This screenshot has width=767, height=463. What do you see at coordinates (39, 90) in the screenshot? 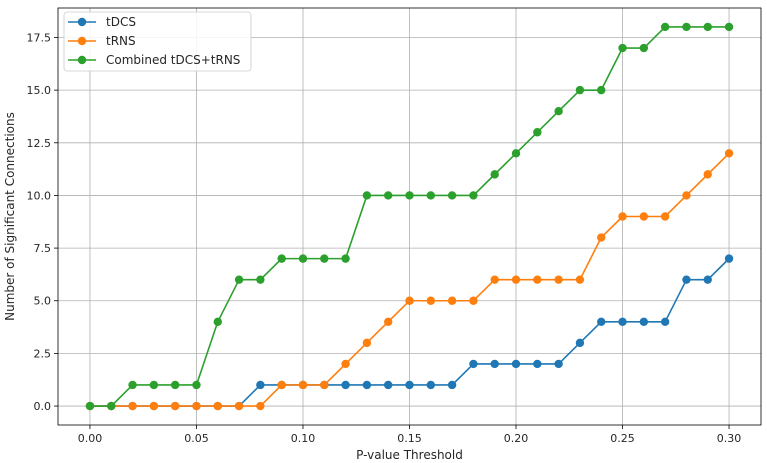
I see `y-tick-label: 15.0` at bounding box center [39, 90].